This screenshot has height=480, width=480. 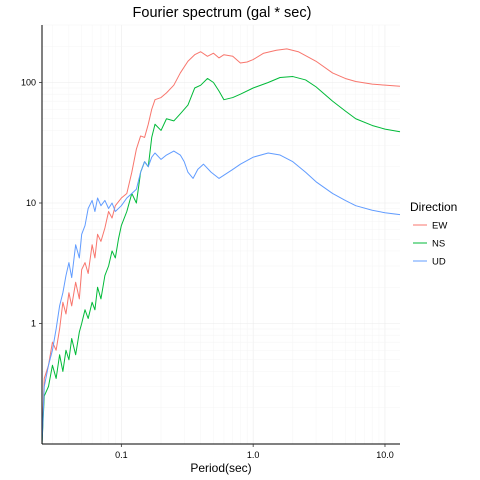 What do you see at coordinates (220, 468) in the screenshot?
I see `x-axis-title: Period(sec)` at bounding box center [220, 468].